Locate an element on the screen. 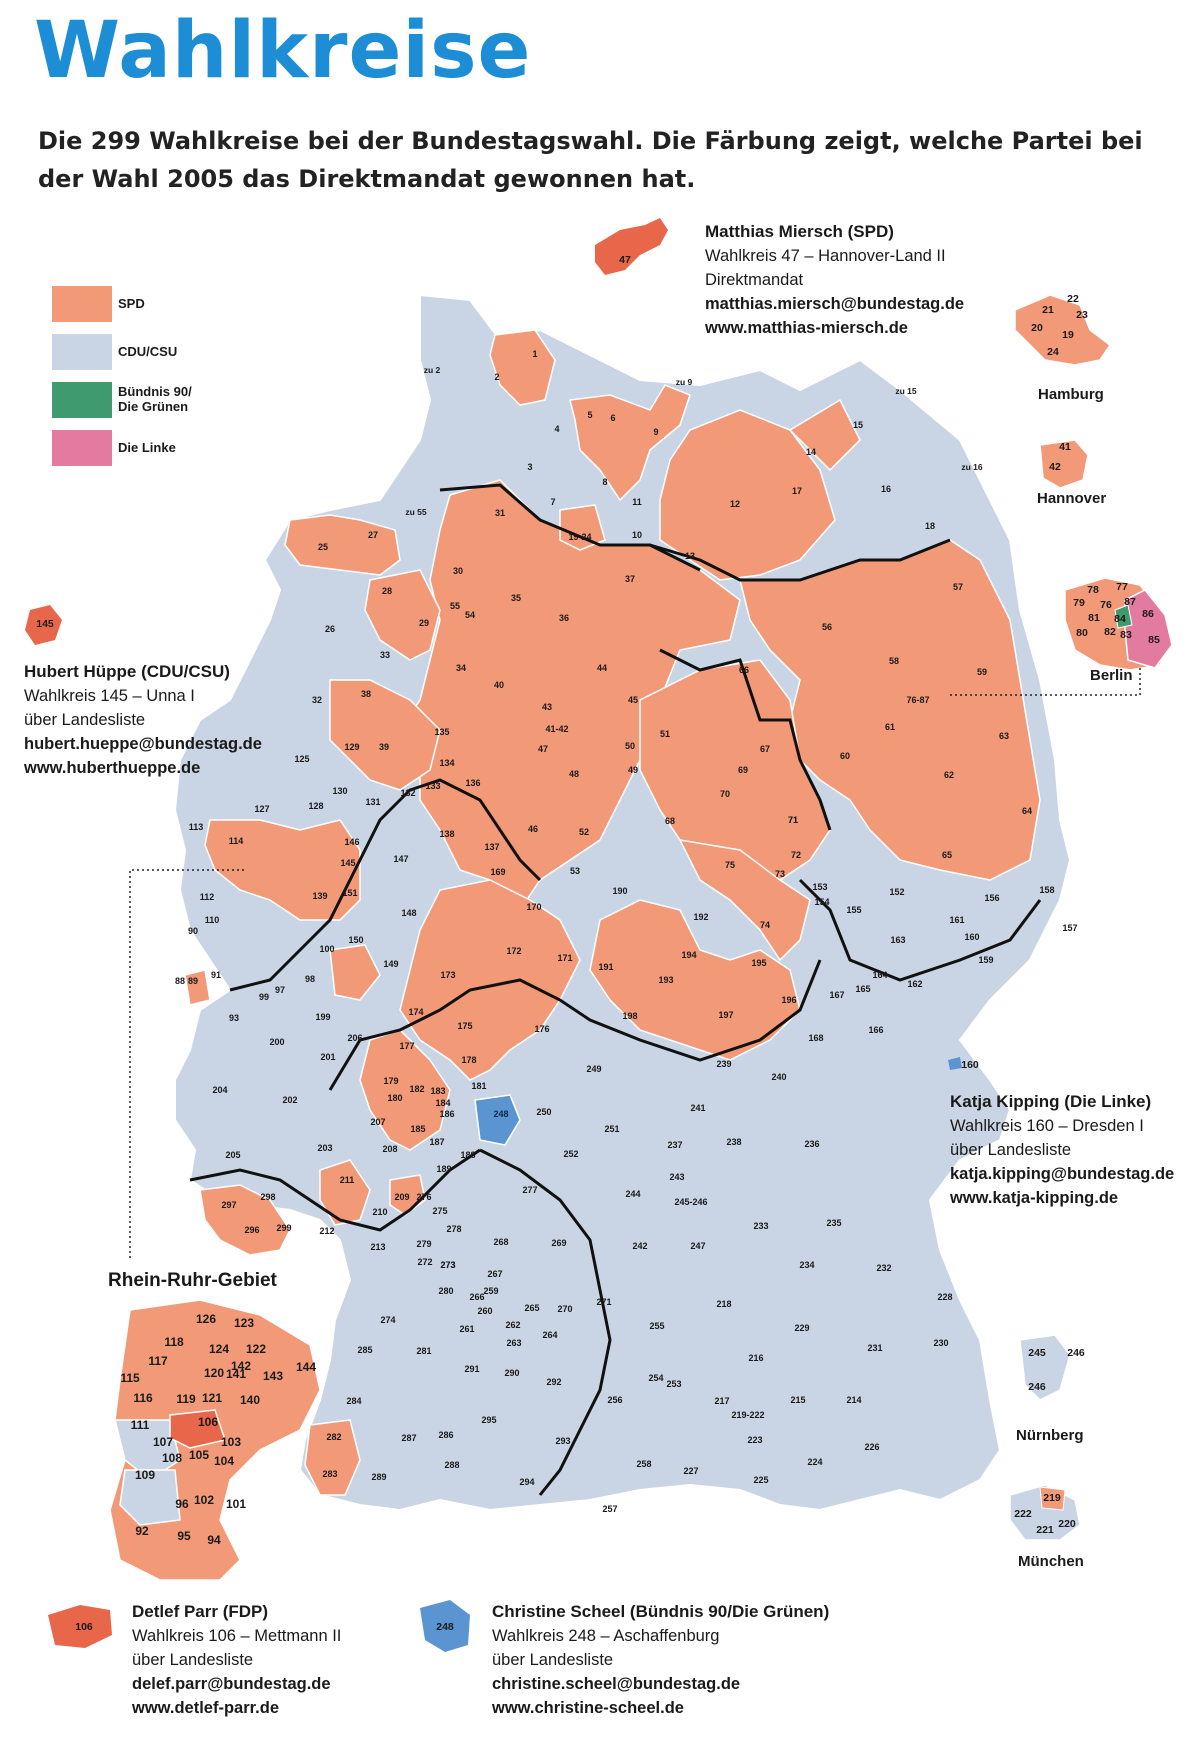 This screenshot has height=1762, width=1200. label-insets-berlin-numbers-4: 87 is located at coordinates (1130, 602).